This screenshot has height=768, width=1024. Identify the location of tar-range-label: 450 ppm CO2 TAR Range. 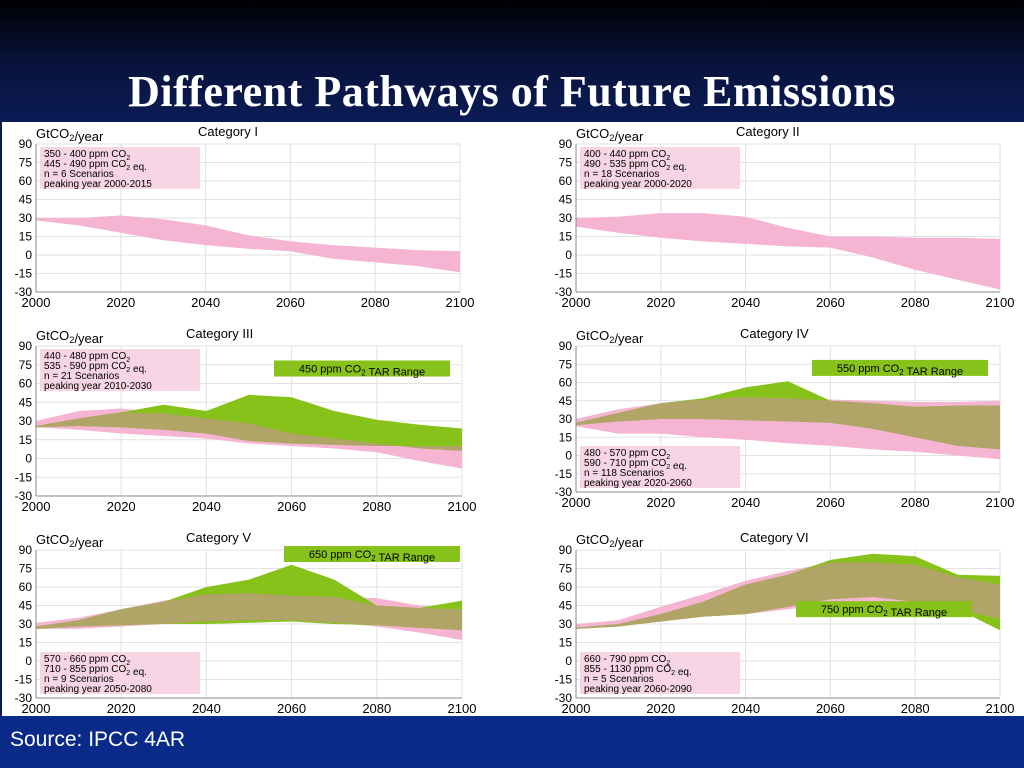
(362, 371).